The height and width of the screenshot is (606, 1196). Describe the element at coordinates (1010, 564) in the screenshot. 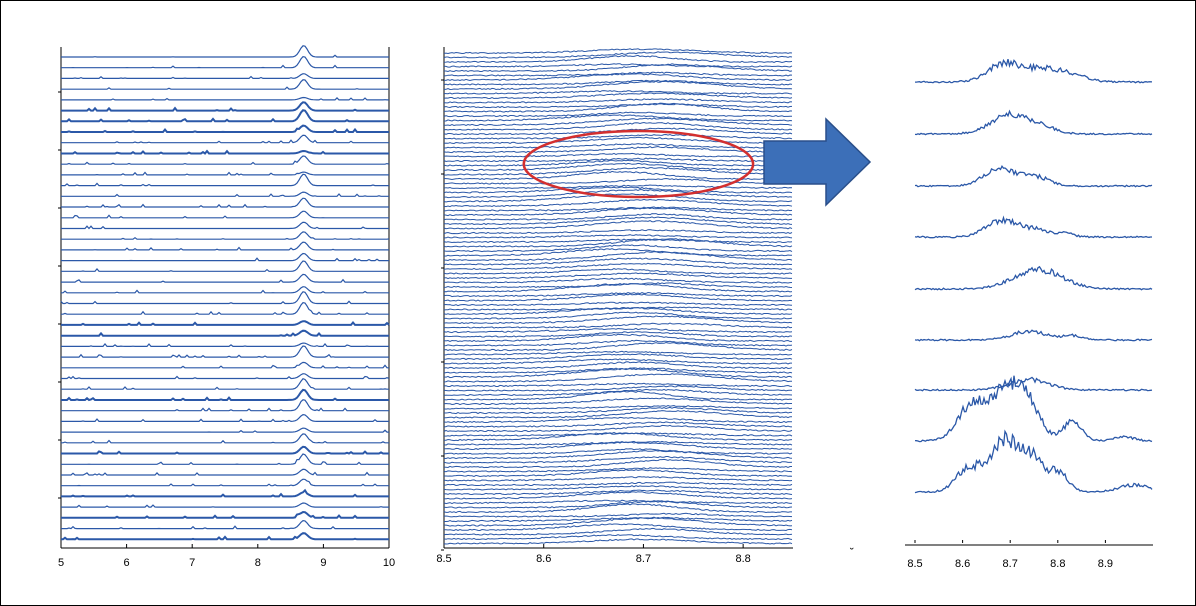

I see `right-x-tick-label: 8.7` at that location.